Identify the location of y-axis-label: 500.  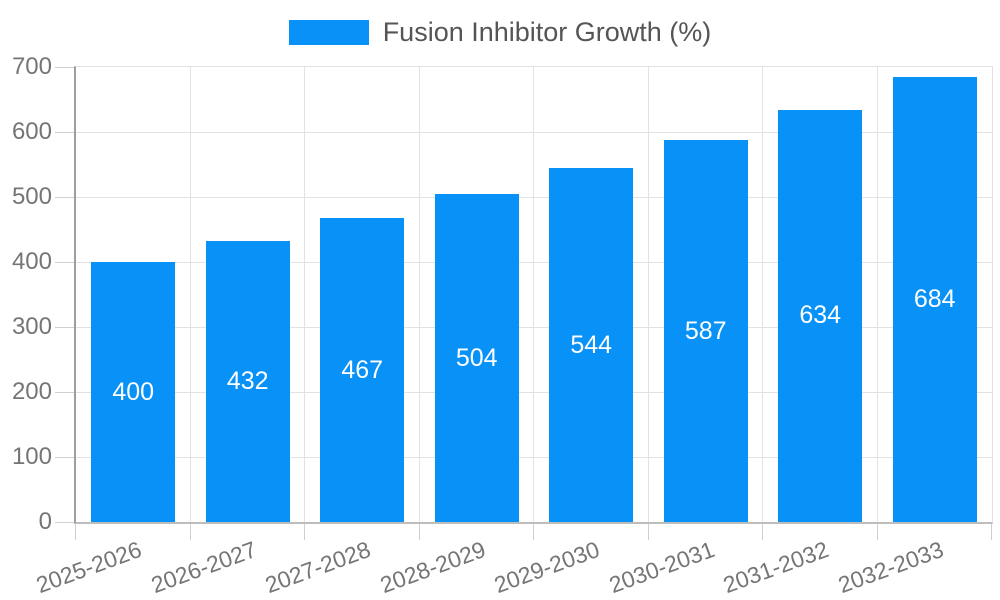
(31, 196).